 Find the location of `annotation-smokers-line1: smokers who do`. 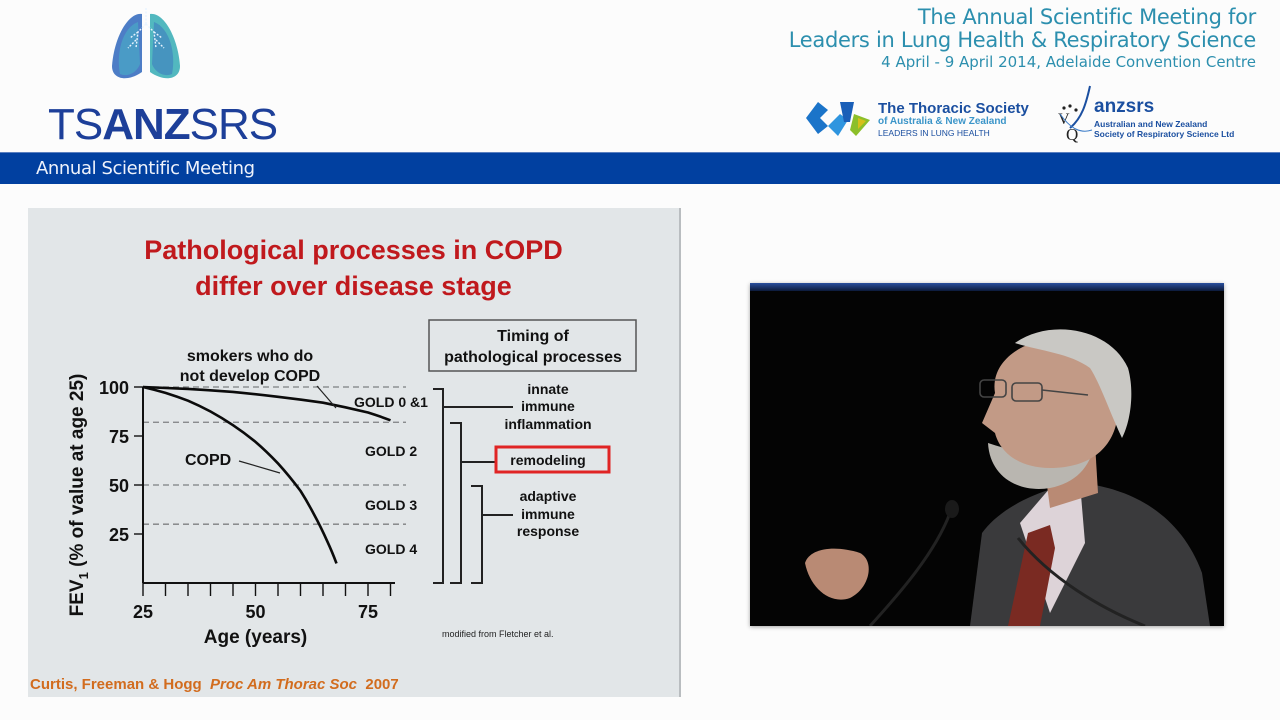

annotation-smokers-line1: smokers who do is located at coordinates (250, 356).